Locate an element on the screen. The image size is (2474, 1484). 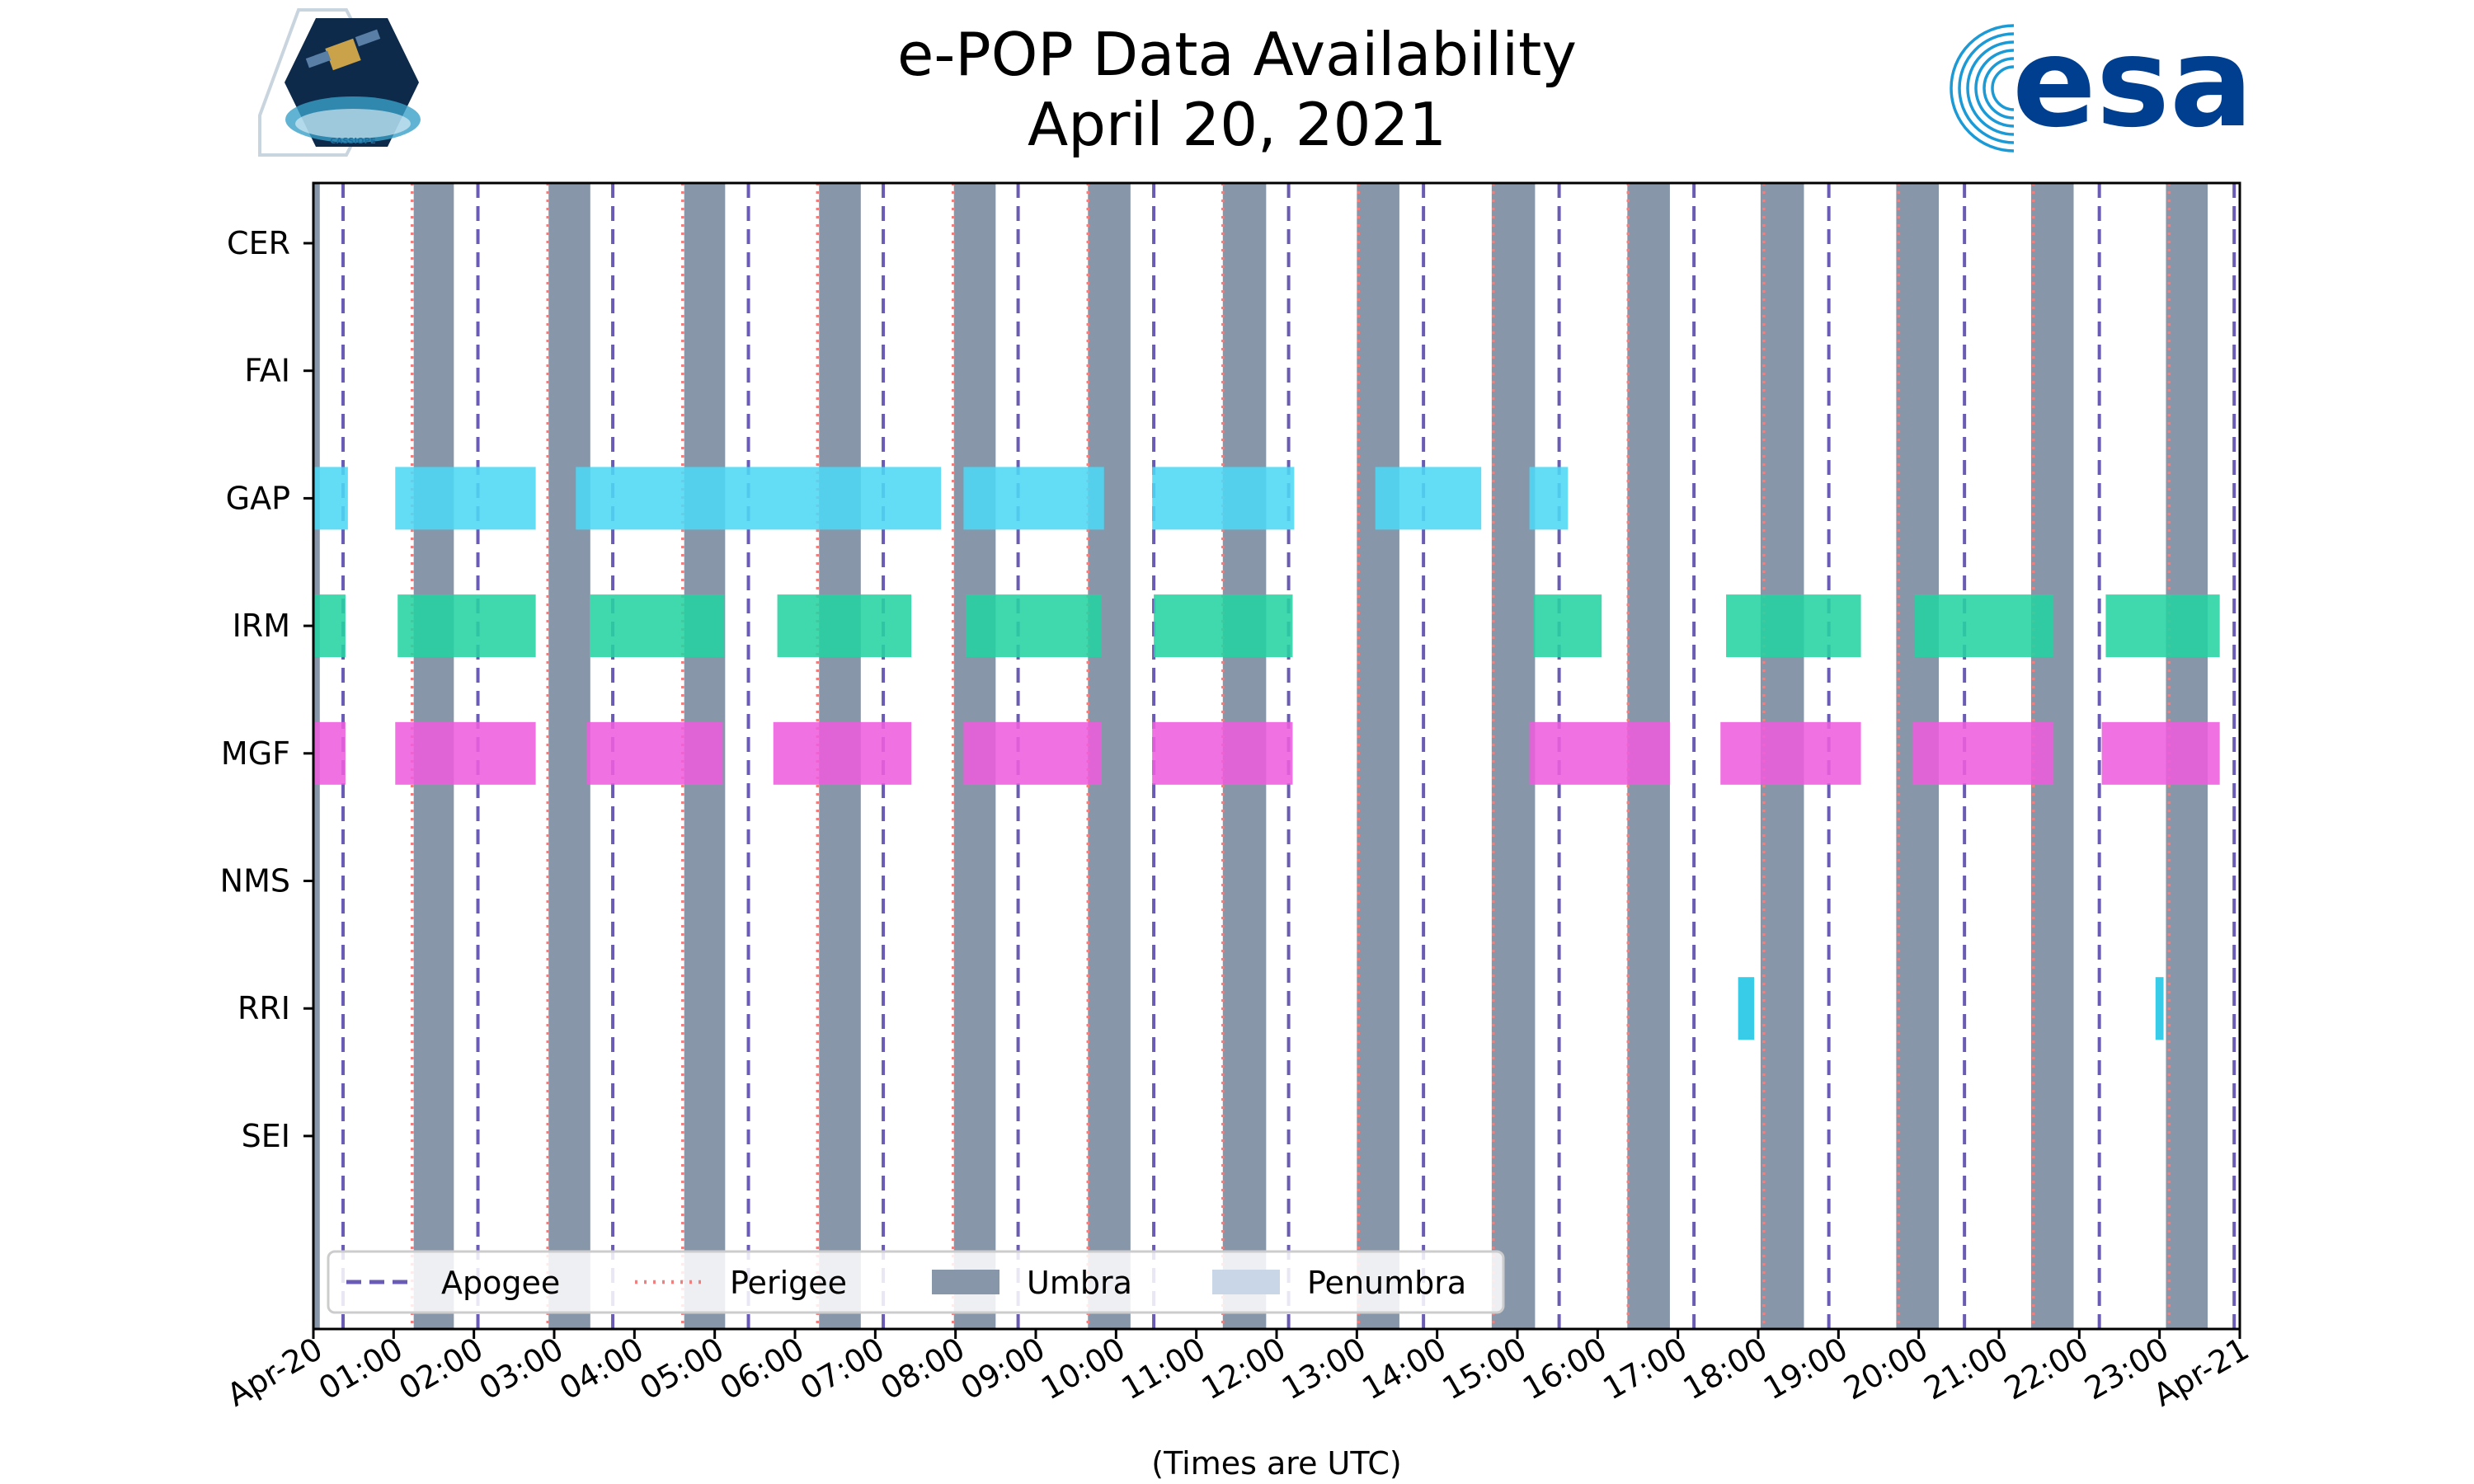
y-tick-label-sei: SEI is located at coordinates (266, 1136).